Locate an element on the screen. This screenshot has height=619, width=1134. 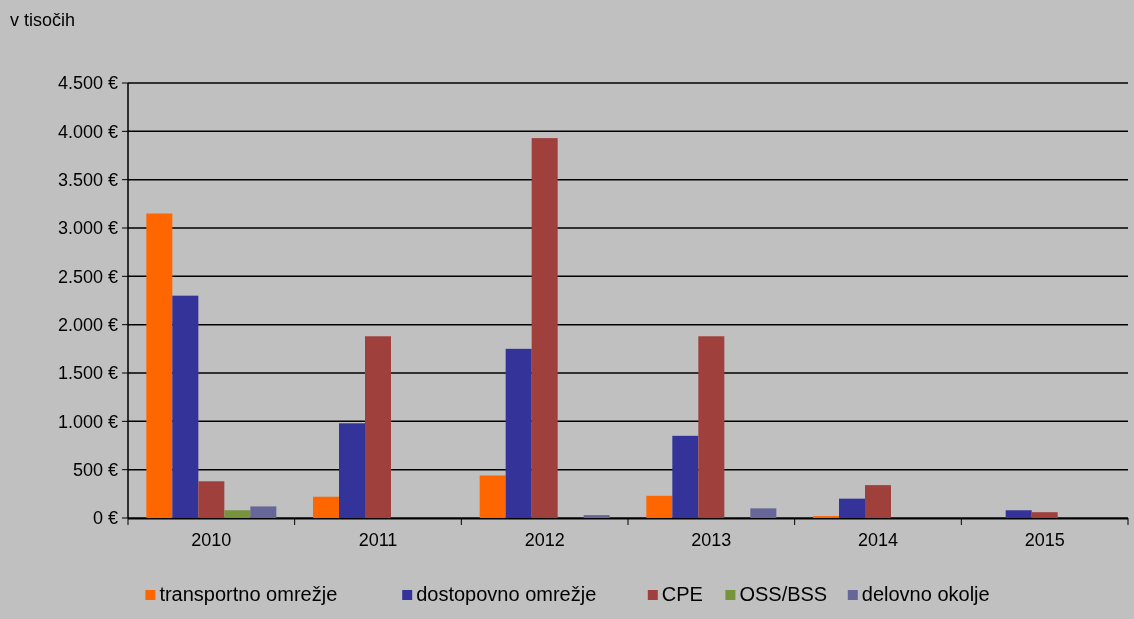
legend-label: delovno okolje is located at coordinates (925, 594).